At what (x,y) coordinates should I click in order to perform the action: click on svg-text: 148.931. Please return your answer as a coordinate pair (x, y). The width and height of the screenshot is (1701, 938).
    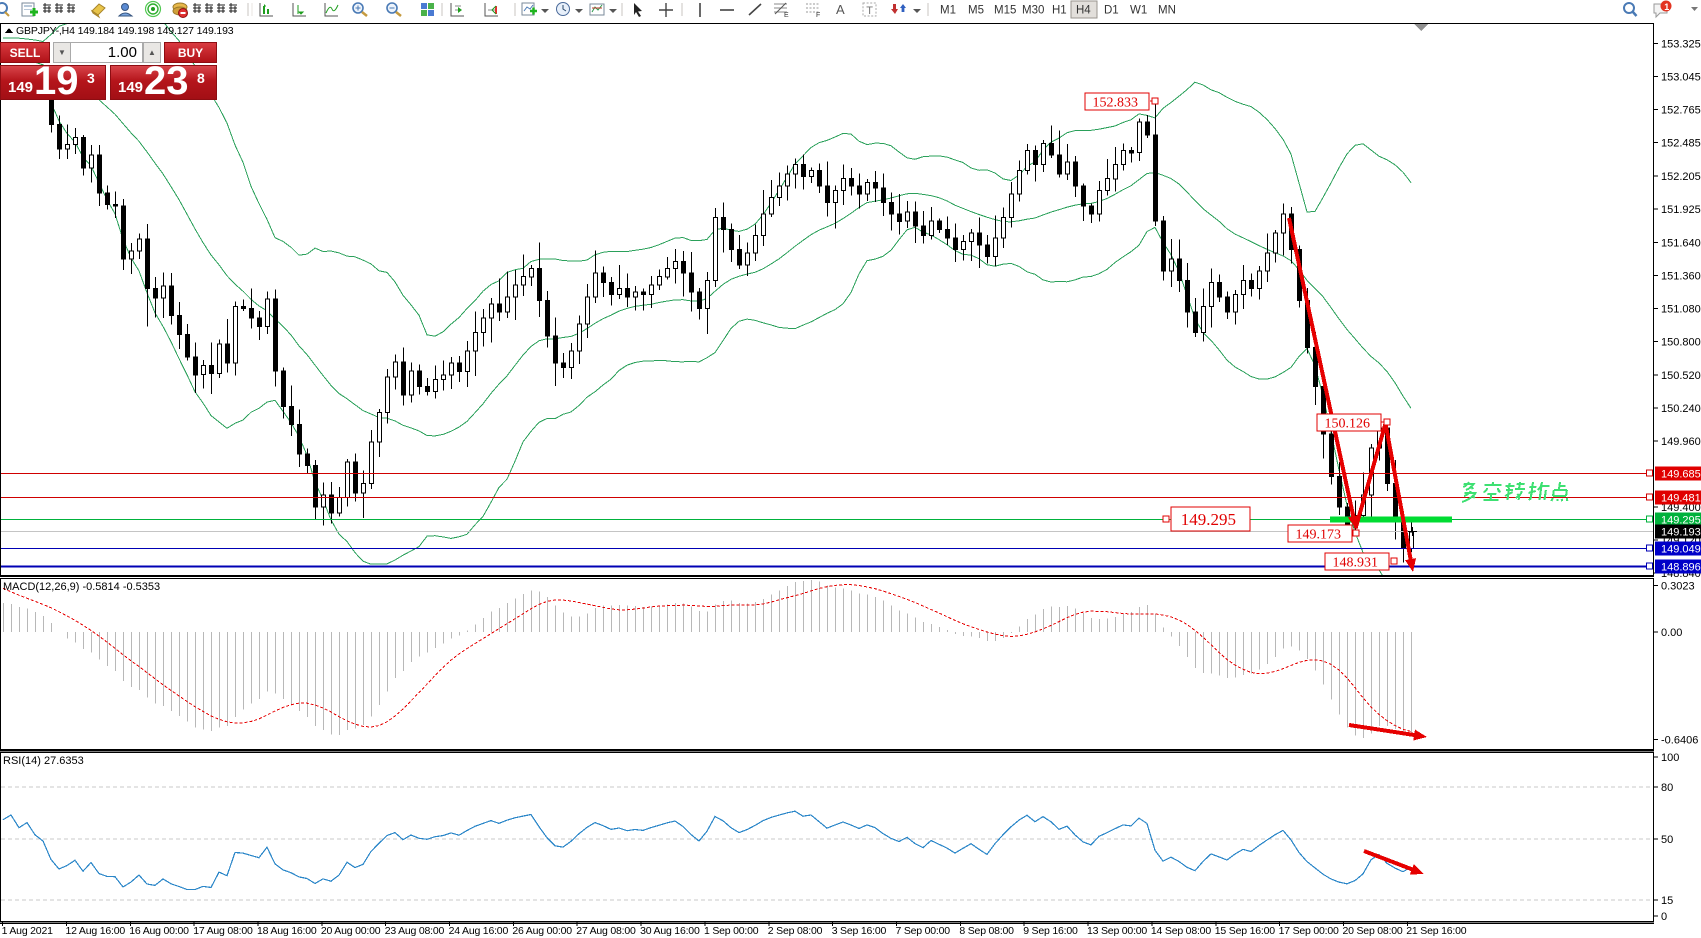
    Looking at the image, I should click on (1356, 563).